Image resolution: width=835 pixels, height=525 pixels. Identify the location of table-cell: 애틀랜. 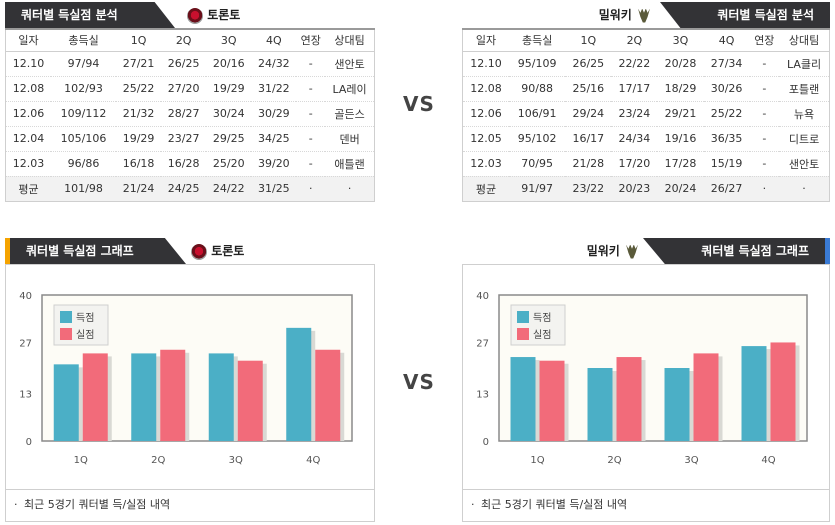
(350, 164).